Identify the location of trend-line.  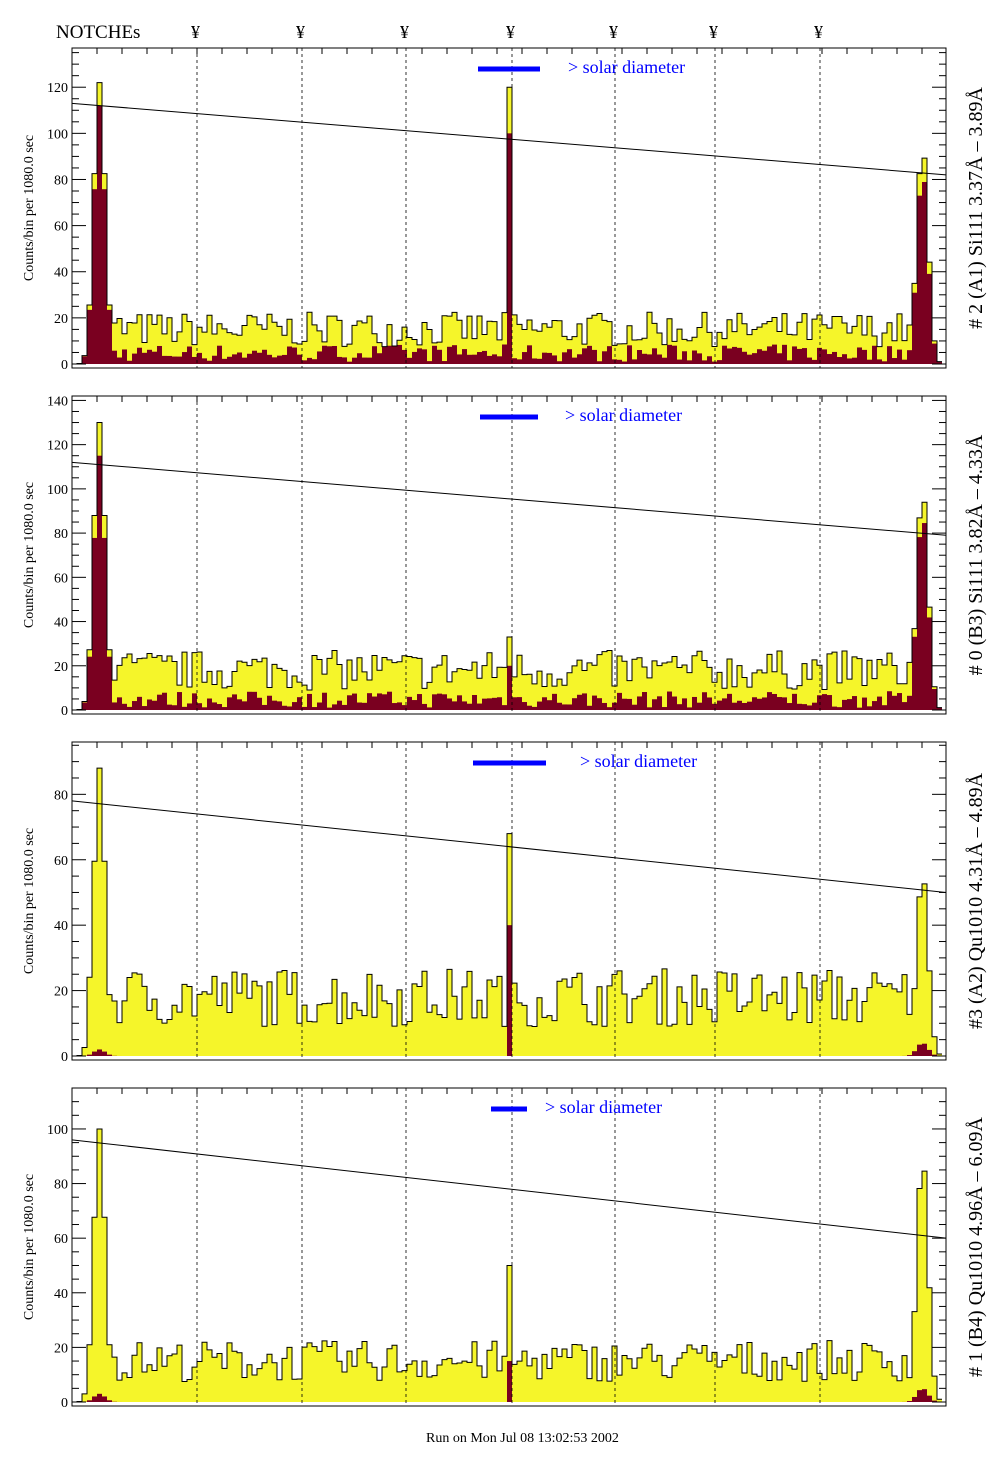
(509, 139).